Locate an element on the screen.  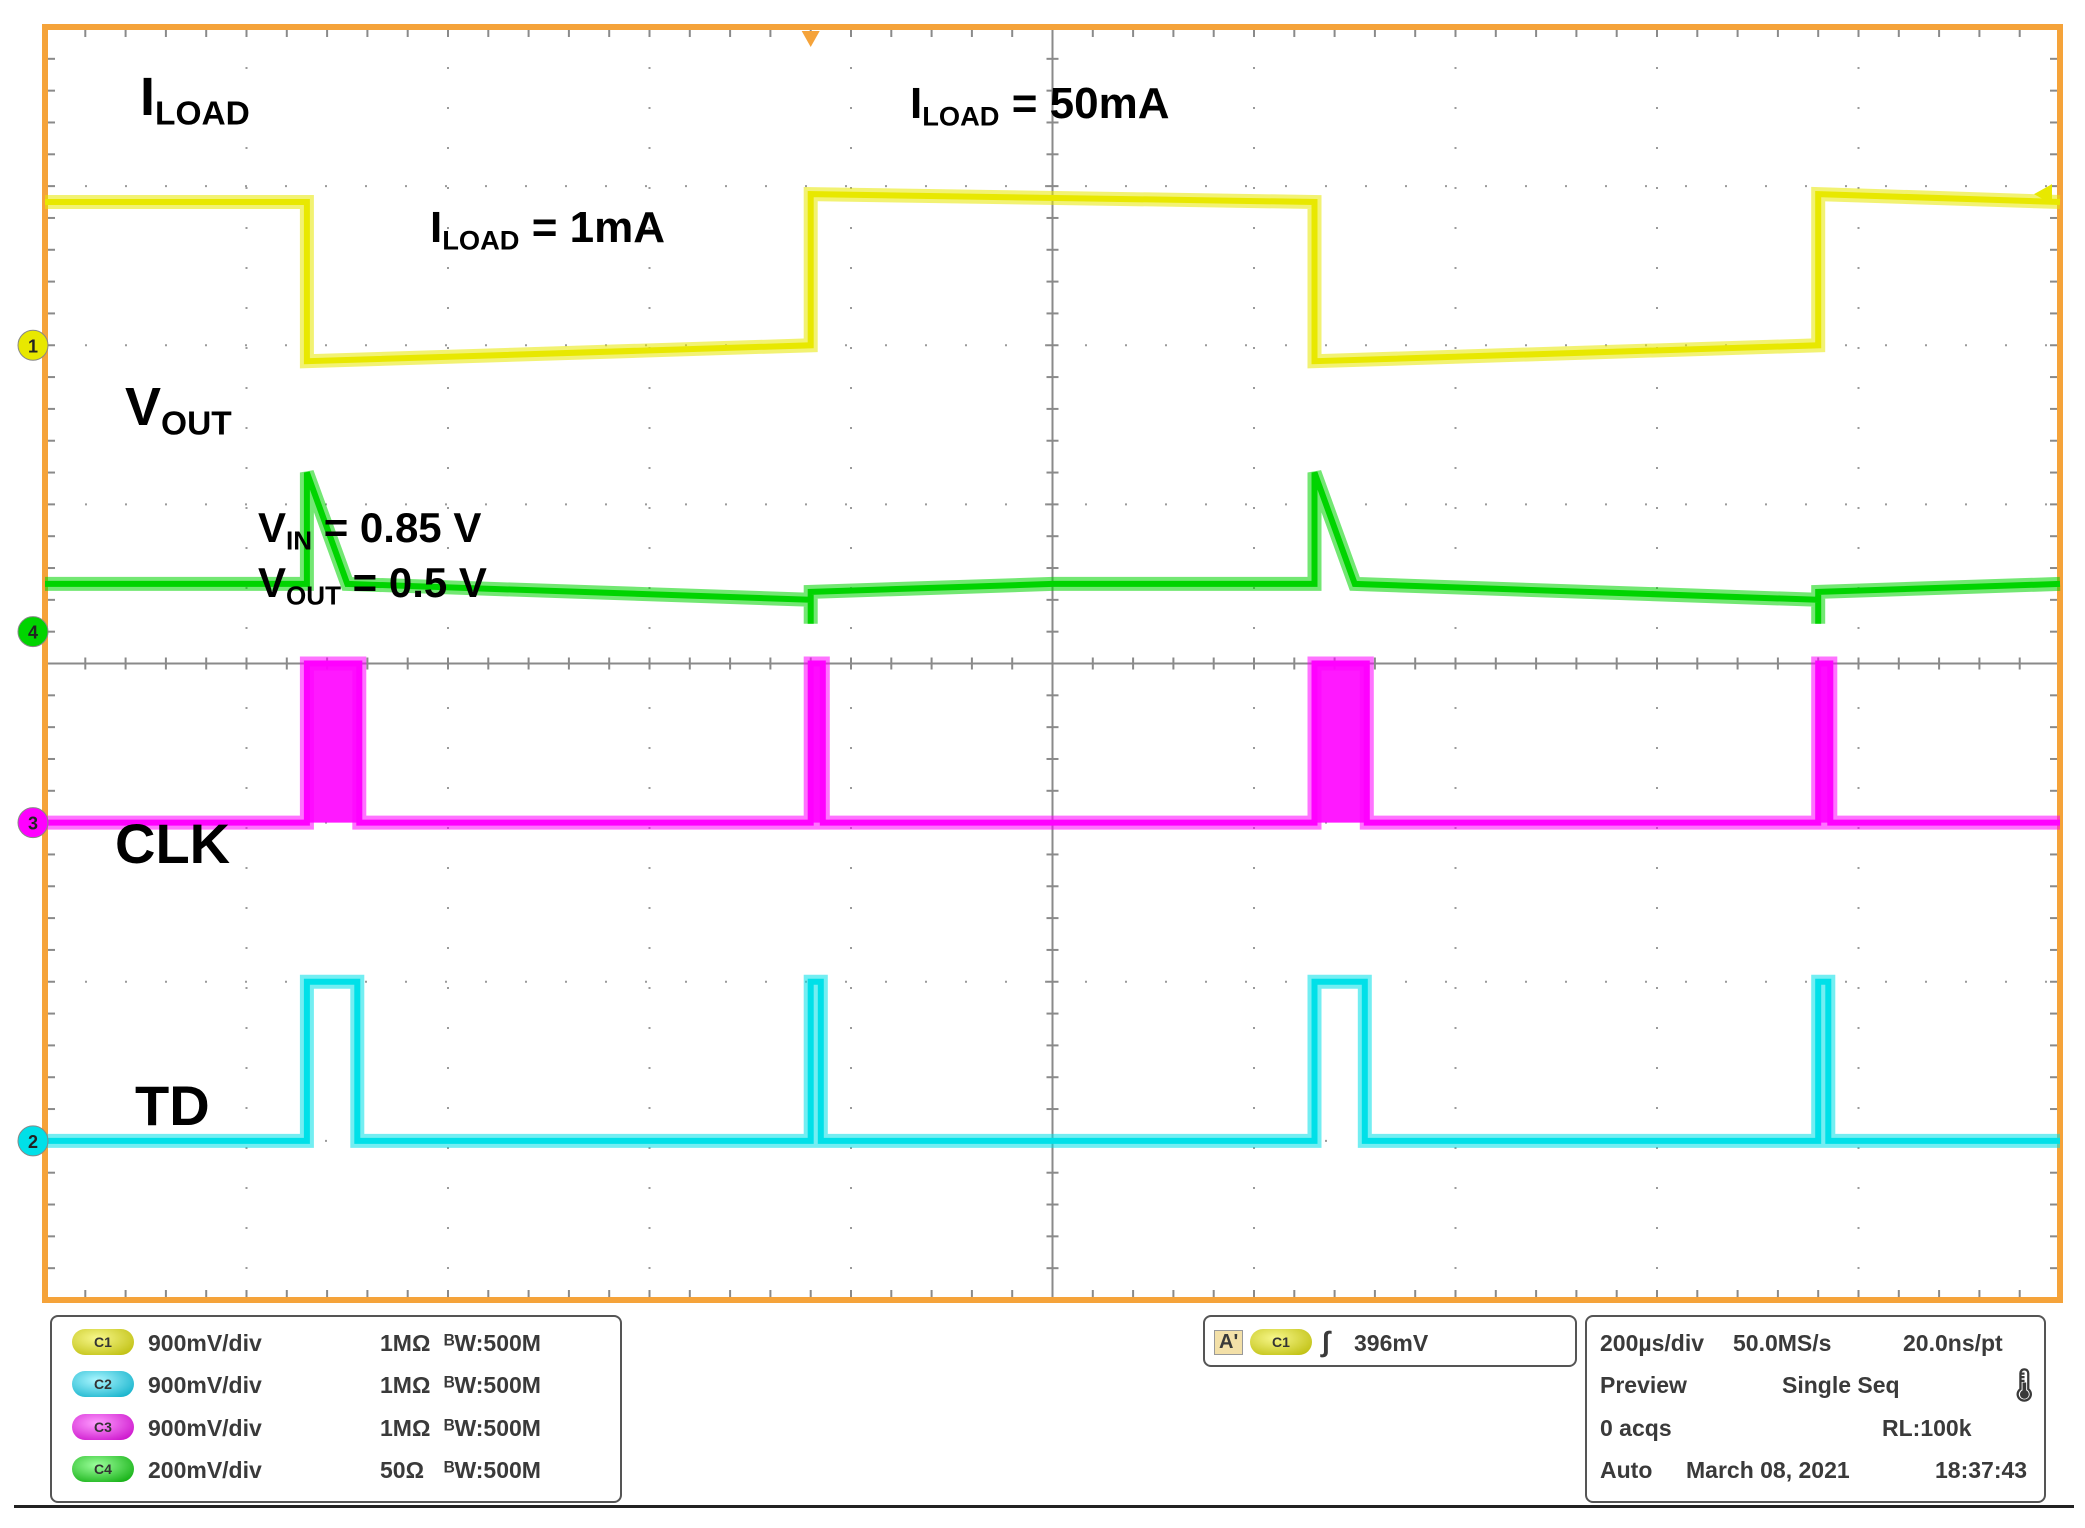
acquisition-state: Preview is located at coordinates (1643, 1385).